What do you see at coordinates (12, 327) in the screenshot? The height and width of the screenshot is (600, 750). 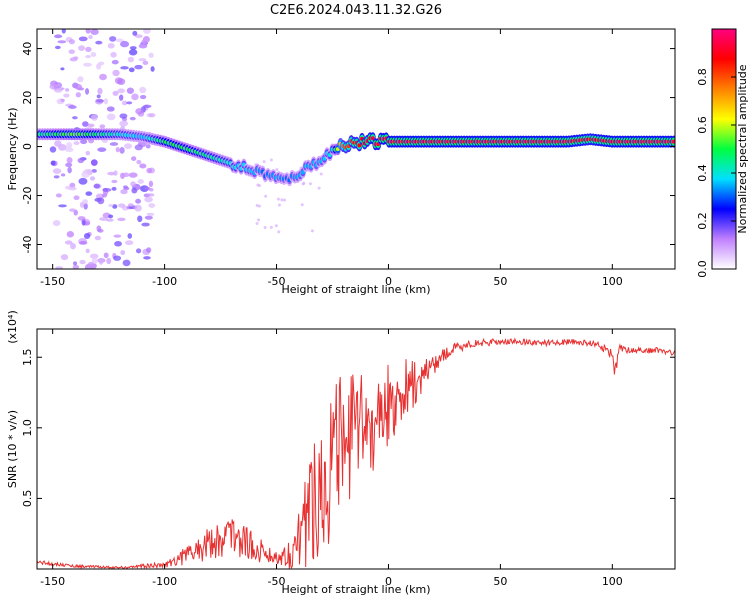 I see `snr-y-multiplier: (x10⁴)` at bounding box center [12, 327].